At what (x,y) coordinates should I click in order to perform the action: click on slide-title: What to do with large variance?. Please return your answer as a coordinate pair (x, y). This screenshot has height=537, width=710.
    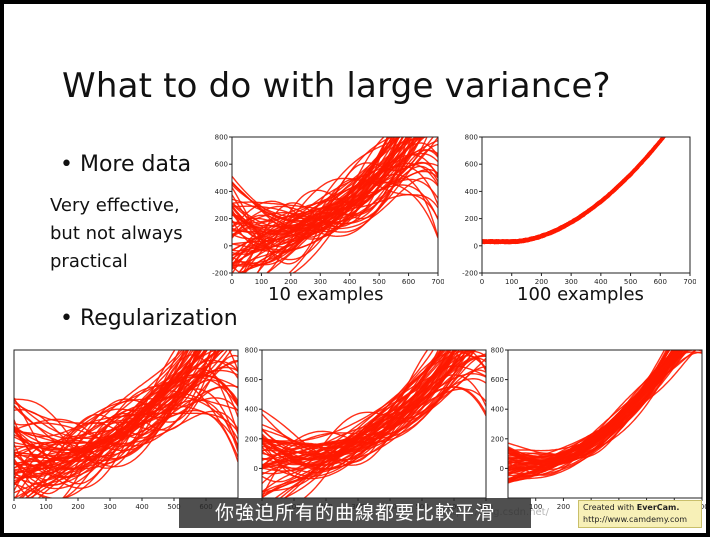
    Looking at the image, I should click on (336, 86).